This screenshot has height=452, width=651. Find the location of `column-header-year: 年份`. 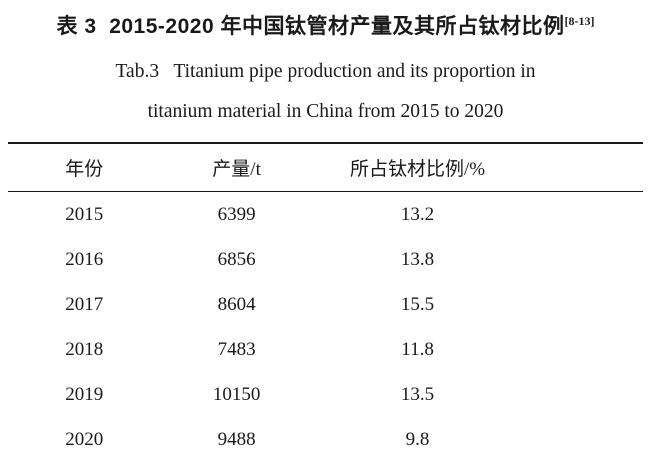

column-header-year: 年份 is located at coordinates (84, 169).